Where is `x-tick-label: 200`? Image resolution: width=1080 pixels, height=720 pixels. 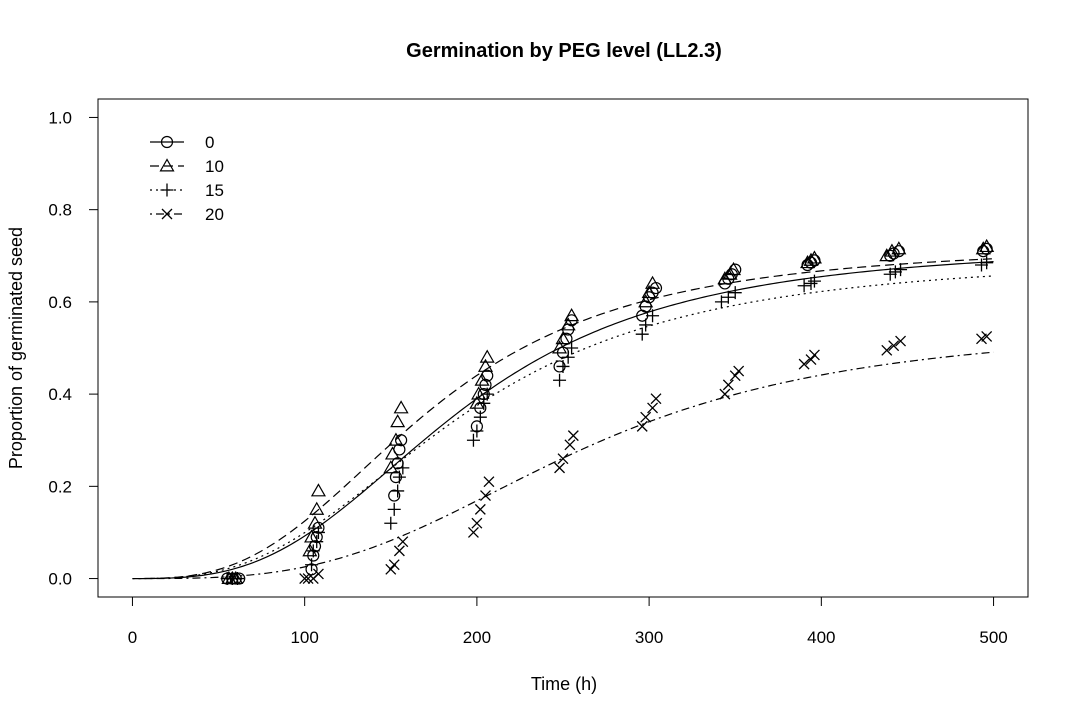 x-tick-label: 200 is located at coordinates (477, 637).